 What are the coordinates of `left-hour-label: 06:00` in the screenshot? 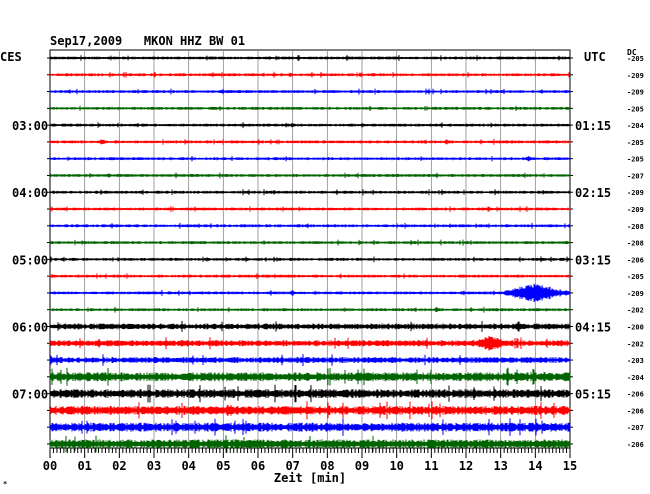 It's located at (30, 327).